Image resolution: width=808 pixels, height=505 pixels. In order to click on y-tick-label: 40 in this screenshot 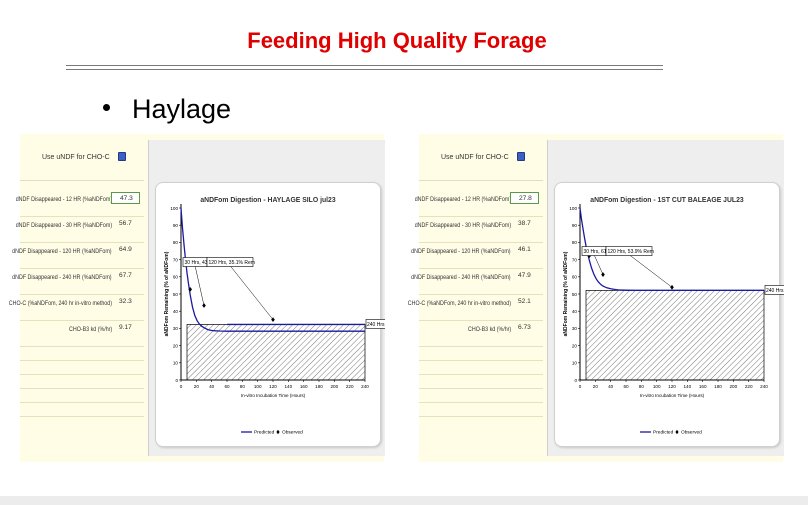, I will do `click(176, 311)`.